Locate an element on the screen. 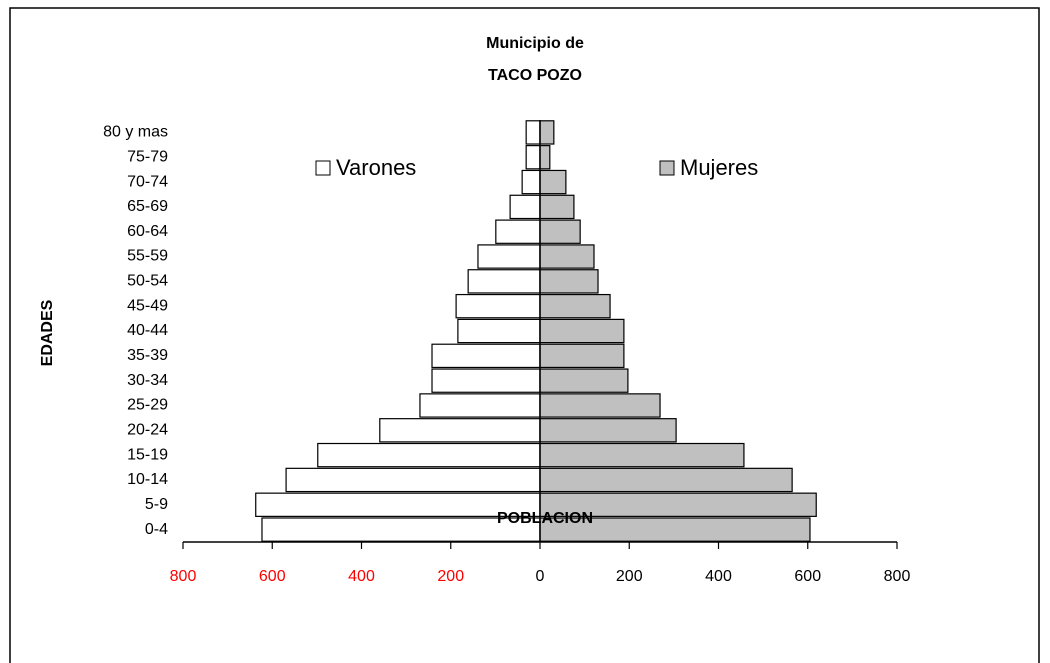 Image resolution: width=1050 pixels, height=663 pixels. y-tick-label: 65-69 is located at coordinates (147, 206).